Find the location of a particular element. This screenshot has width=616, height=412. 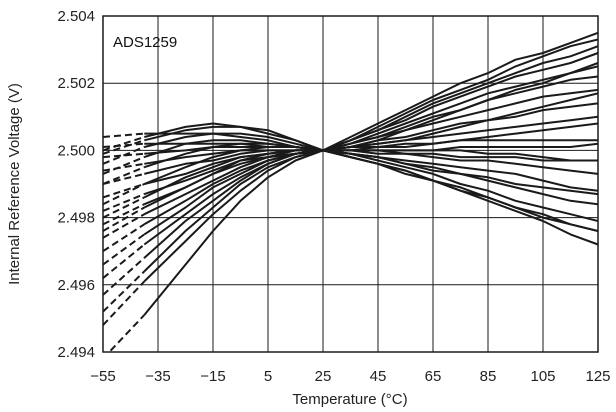

y-tick-label: 2.500 is located at coordinates (76, 150).